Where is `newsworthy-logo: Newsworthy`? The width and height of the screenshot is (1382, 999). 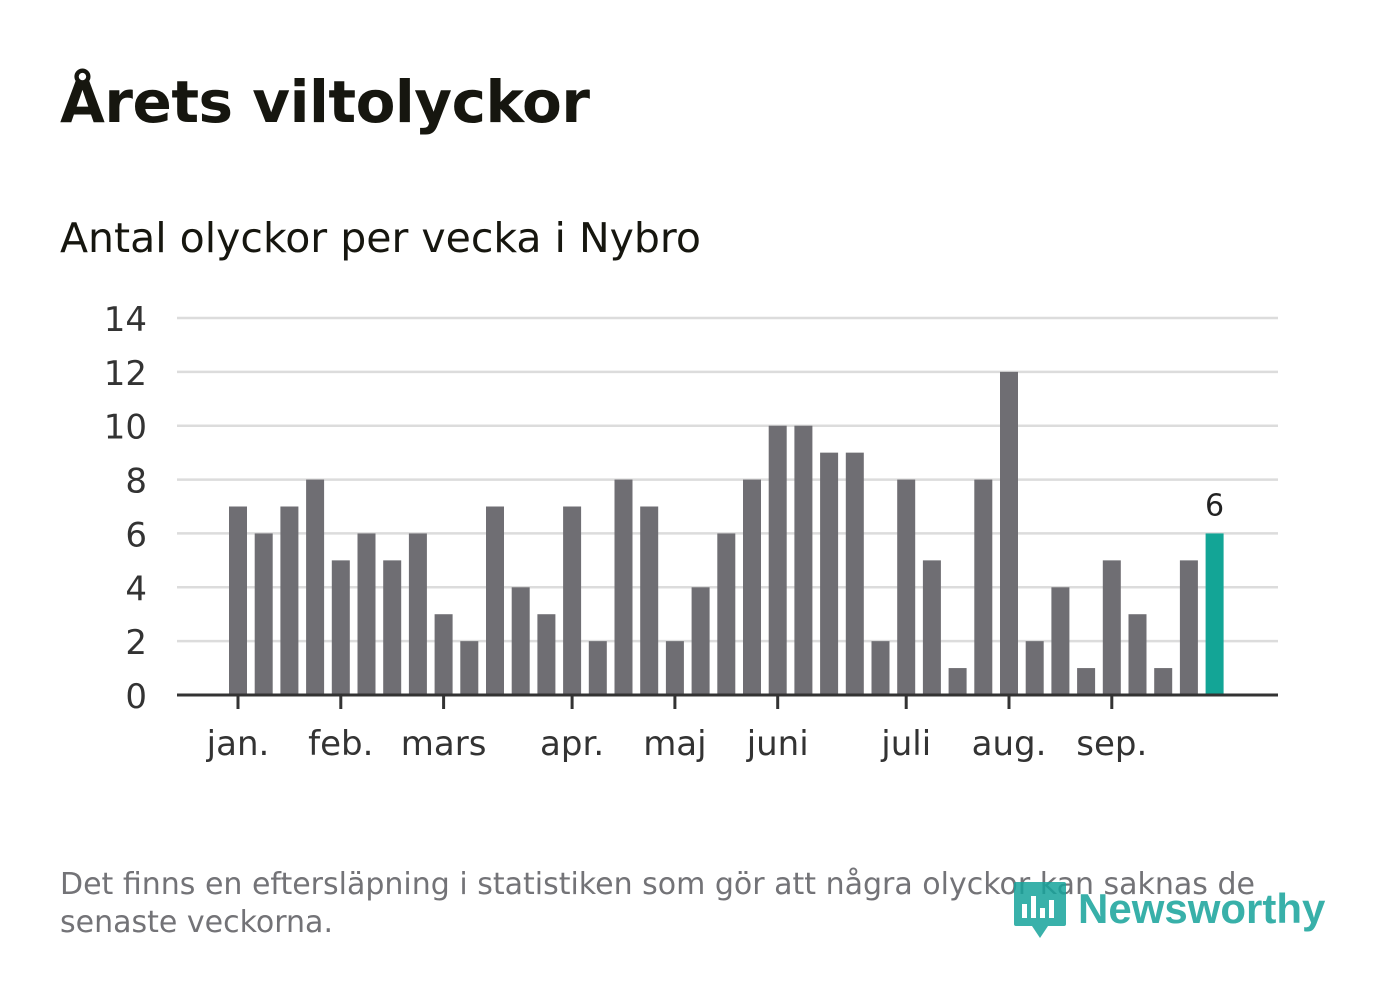 newsworthy-logo: Newsworthy is located at coordinates (1167, 909).